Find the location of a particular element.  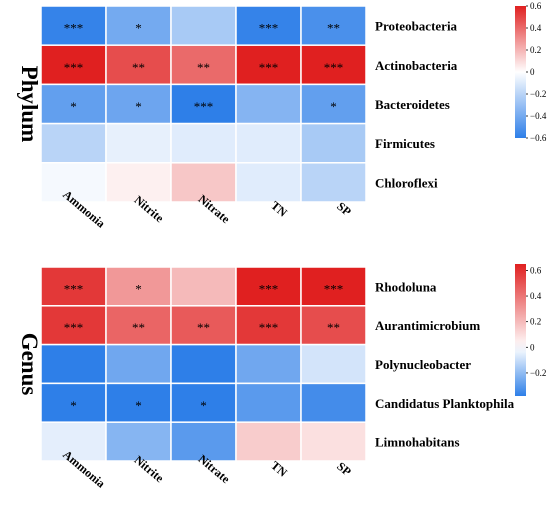

row-label: Limnohabitans is located at coordinates (417, 442).